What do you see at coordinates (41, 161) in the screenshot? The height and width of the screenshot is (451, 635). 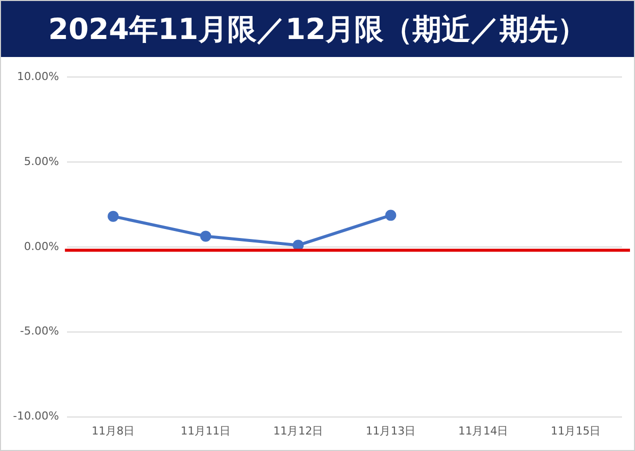 I see `y-tick-label: 5.00%` at bounding box center [41, 161].